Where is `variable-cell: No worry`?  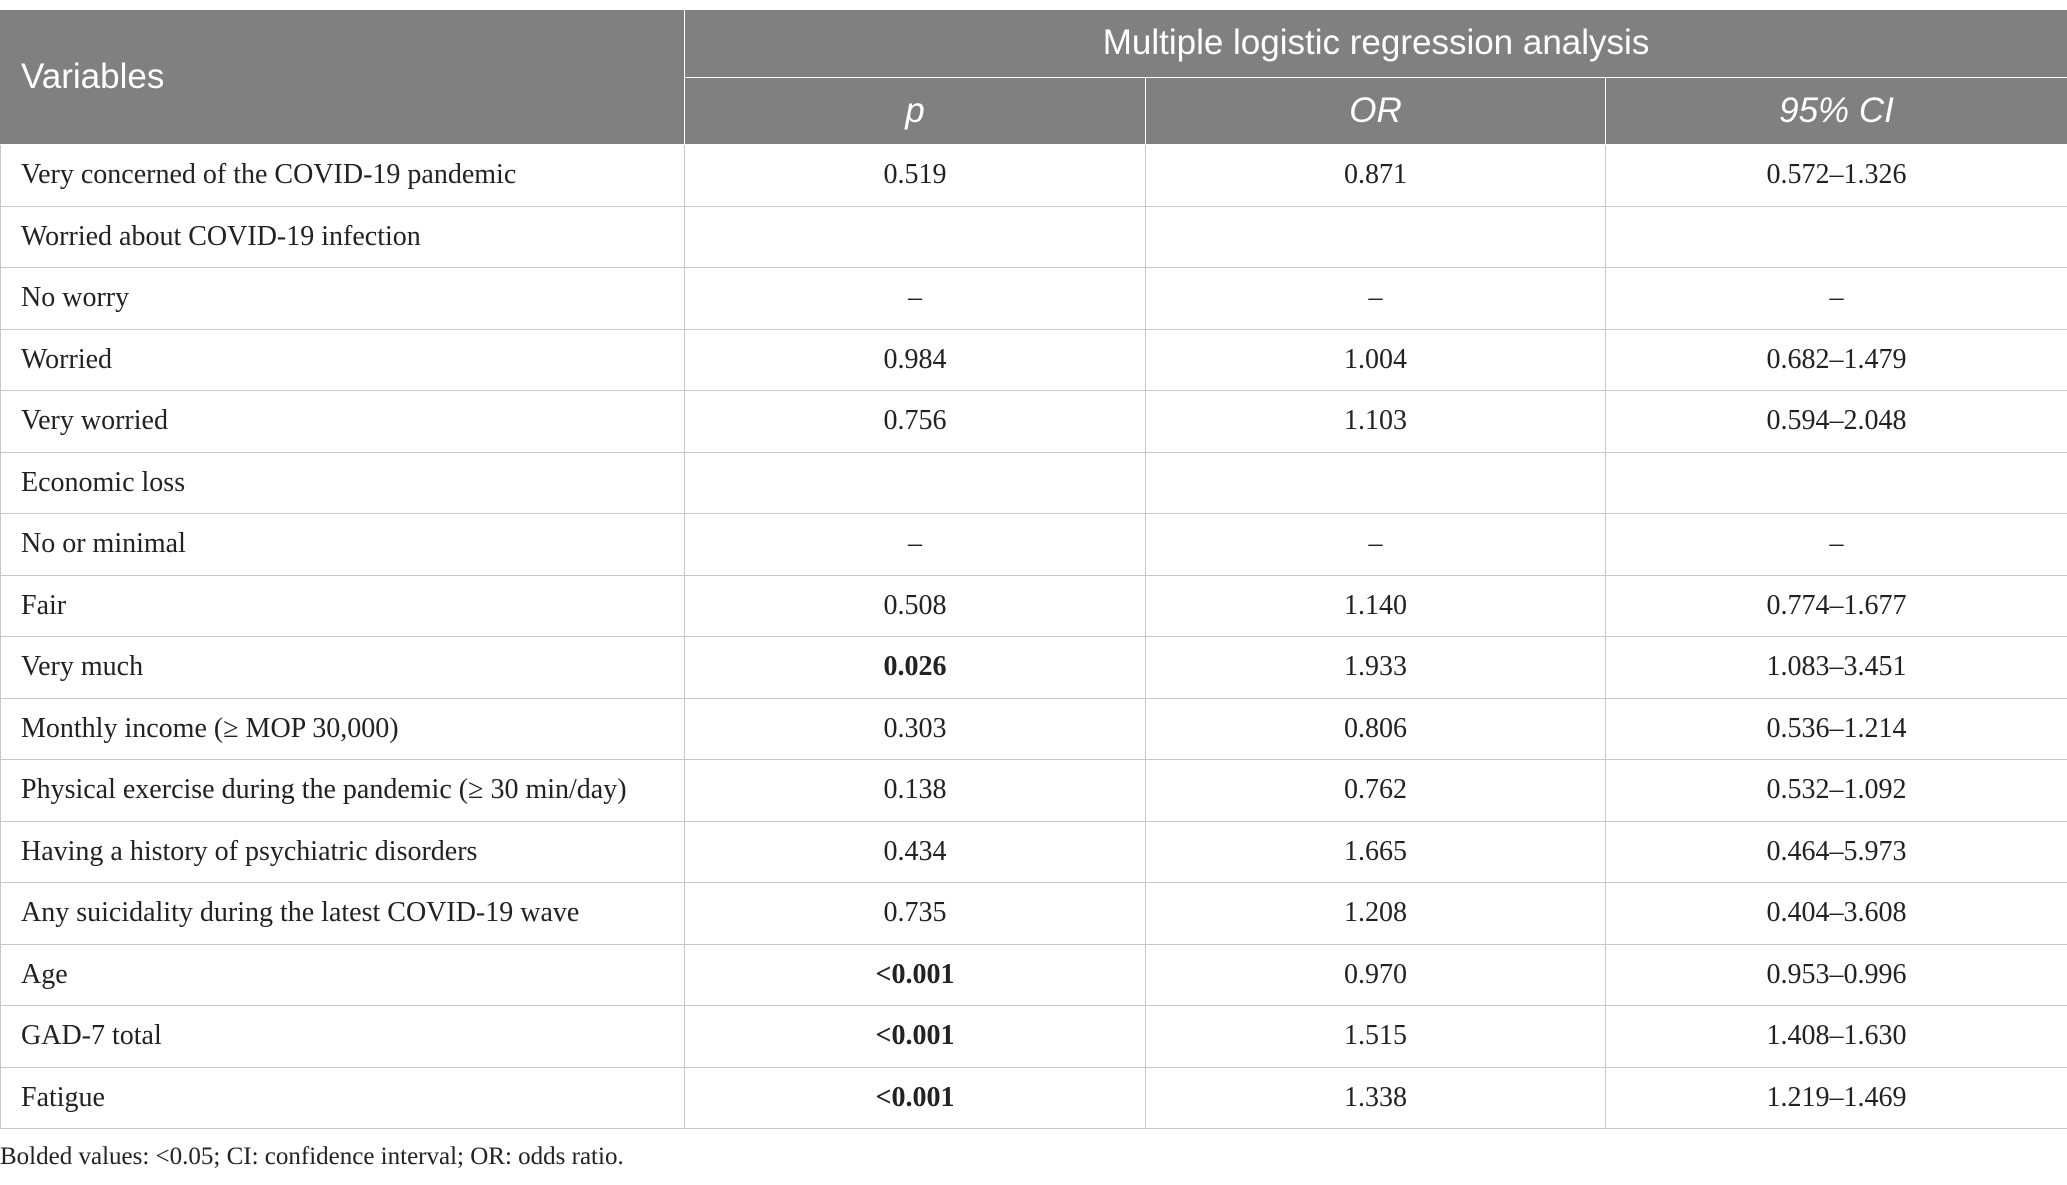 variable-cell: No worry is located at coordinates (342, 298).